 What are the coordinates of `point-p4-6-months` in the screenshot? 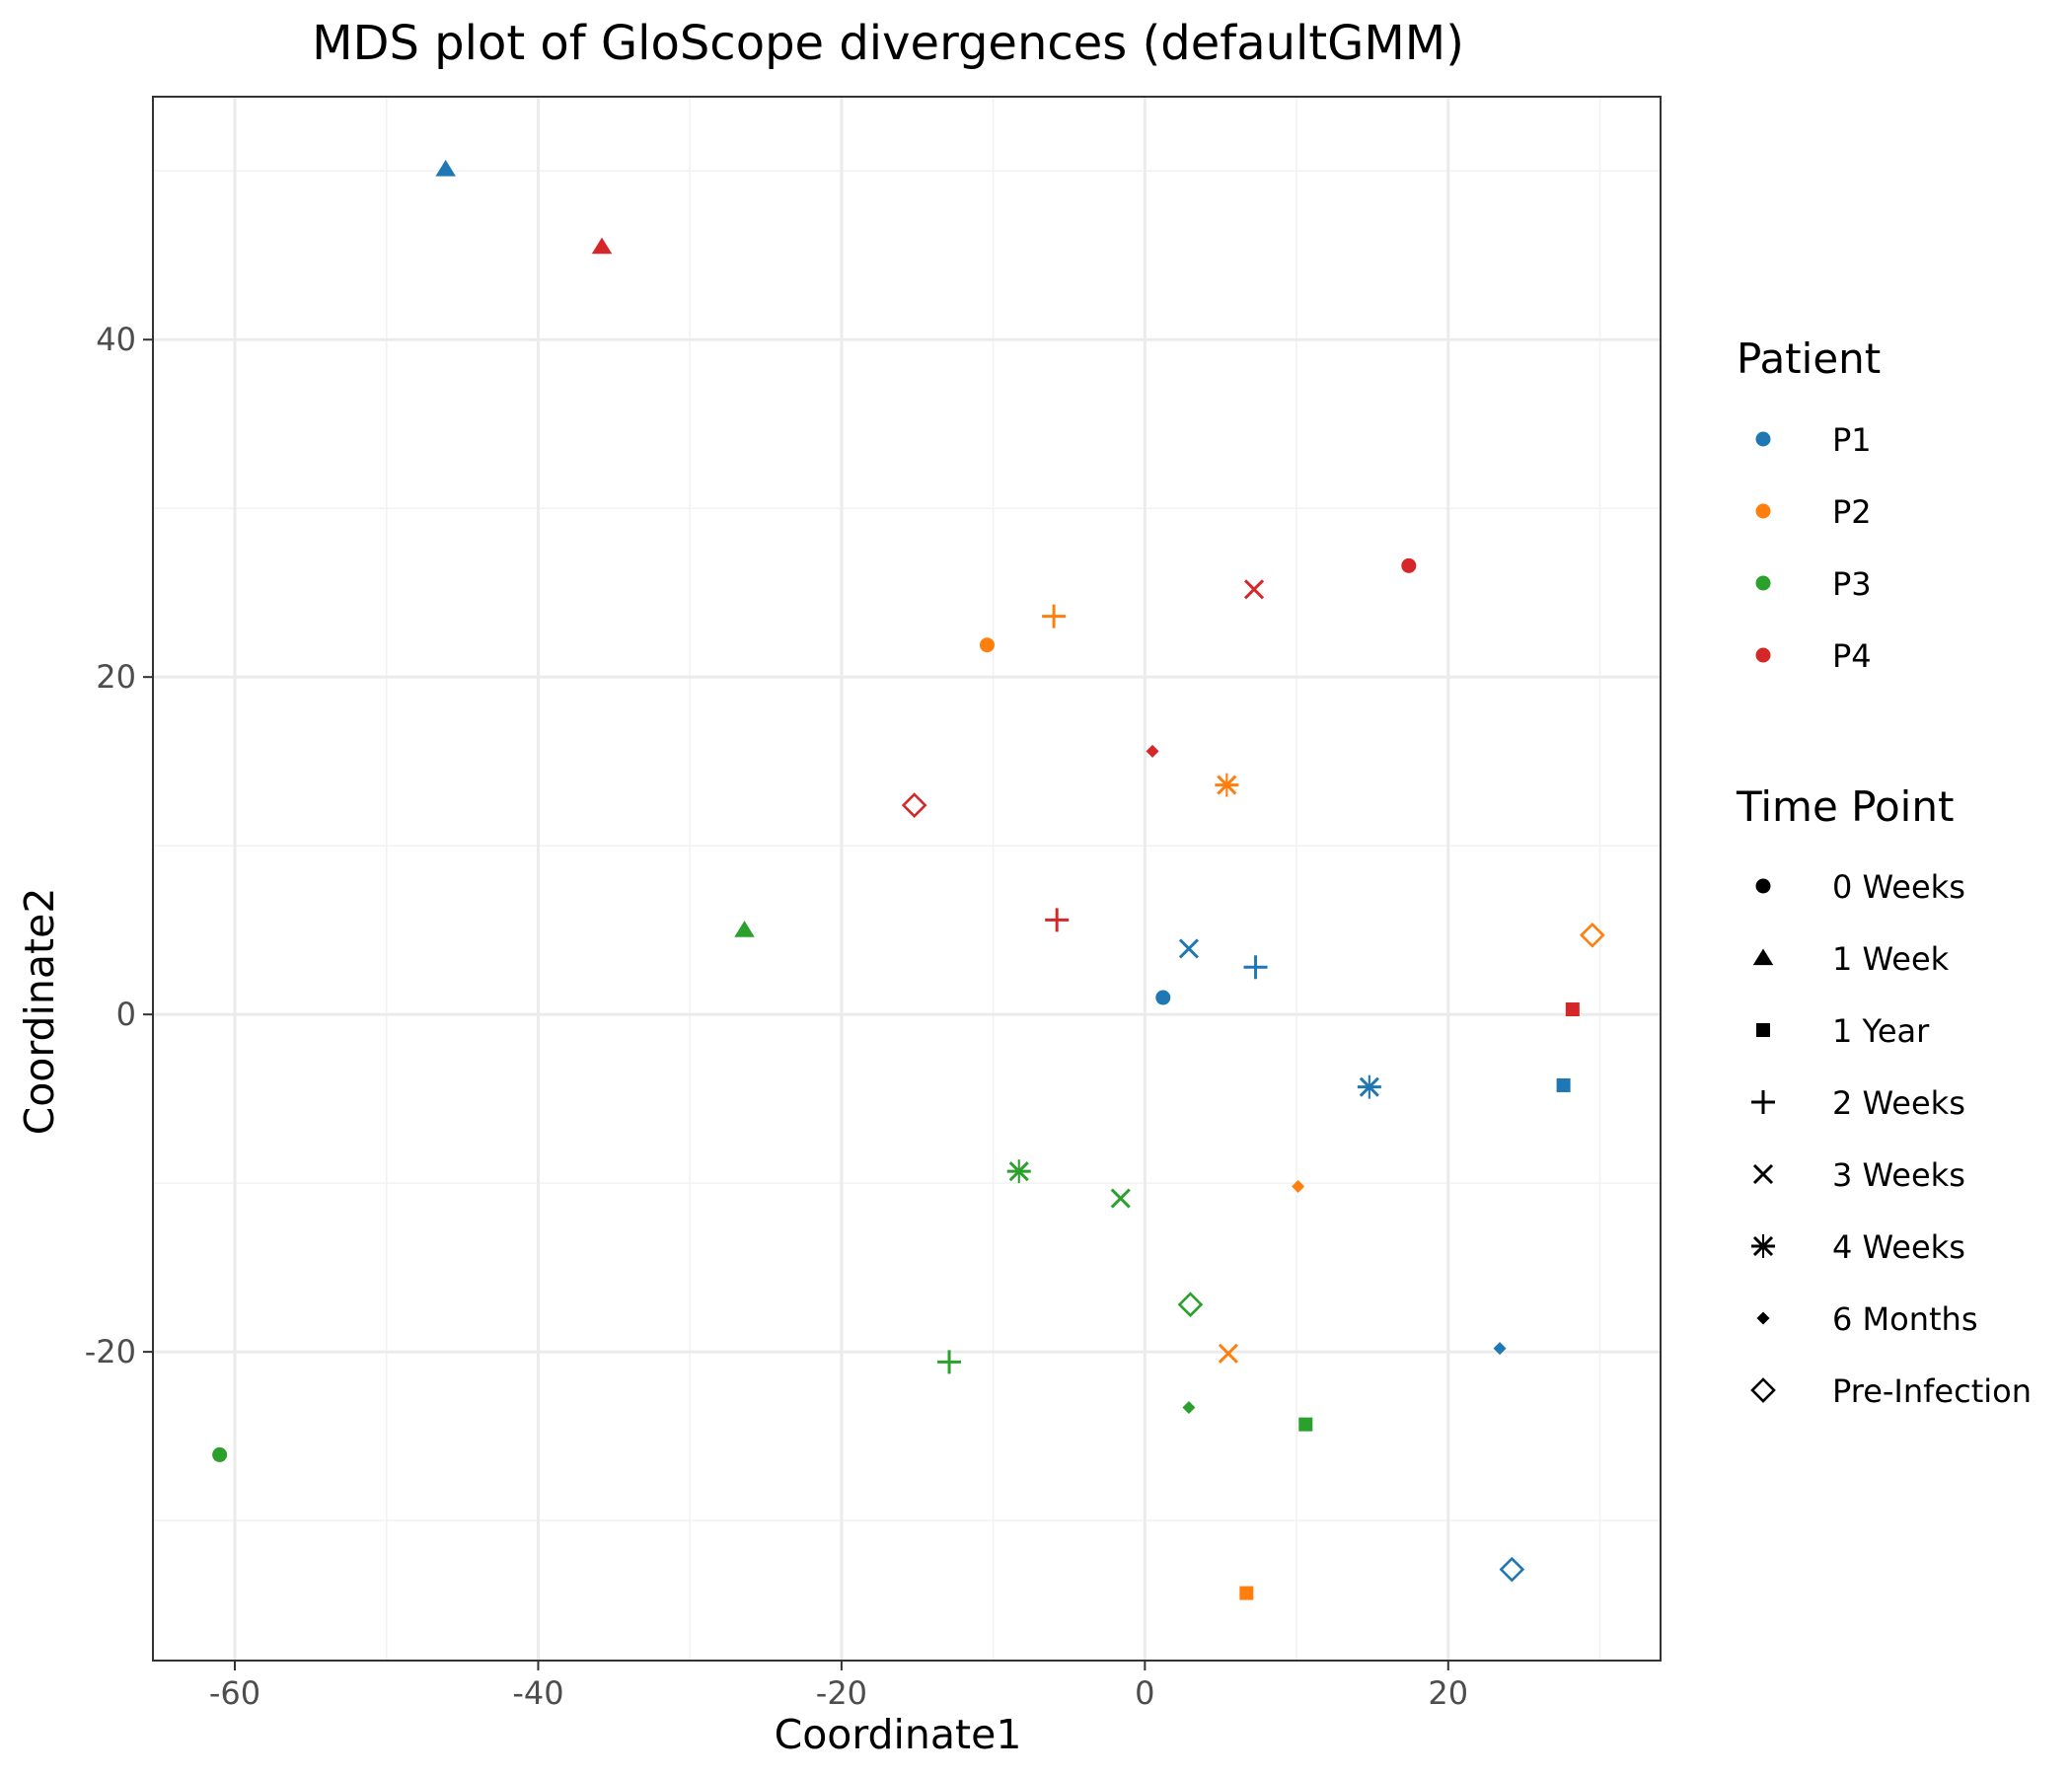 It's located at (1152, 751).